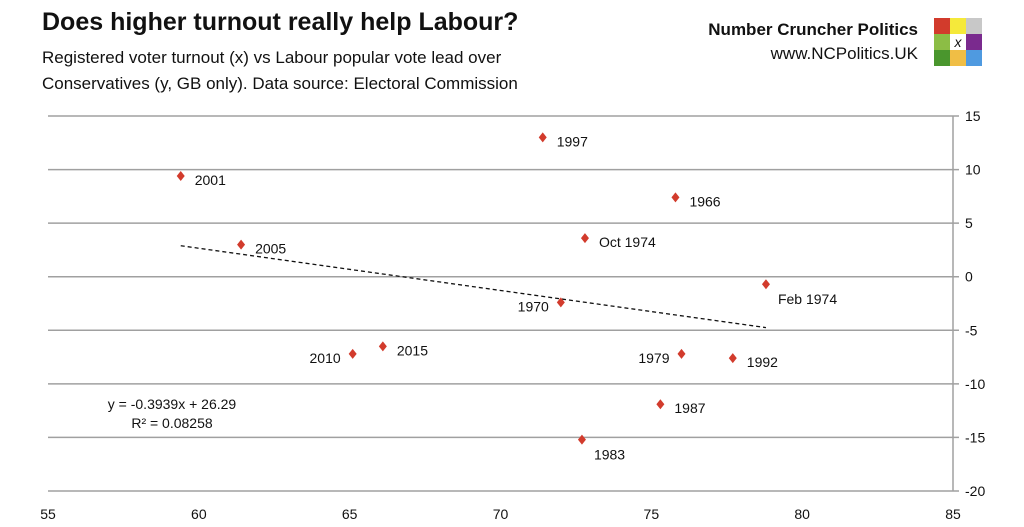  I want to click on brand-url: www.NCPolitics.UK, so click(844, 53).